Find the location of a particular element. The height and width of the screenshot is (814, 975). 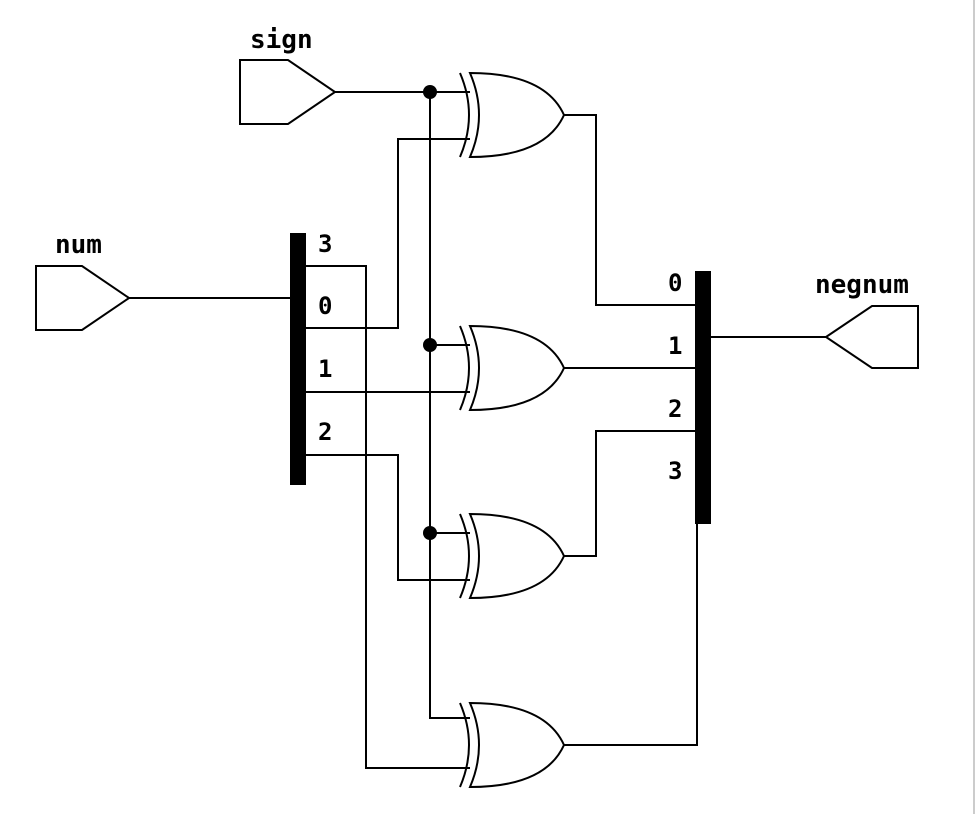

junctions is located at coordinates (430, 312).